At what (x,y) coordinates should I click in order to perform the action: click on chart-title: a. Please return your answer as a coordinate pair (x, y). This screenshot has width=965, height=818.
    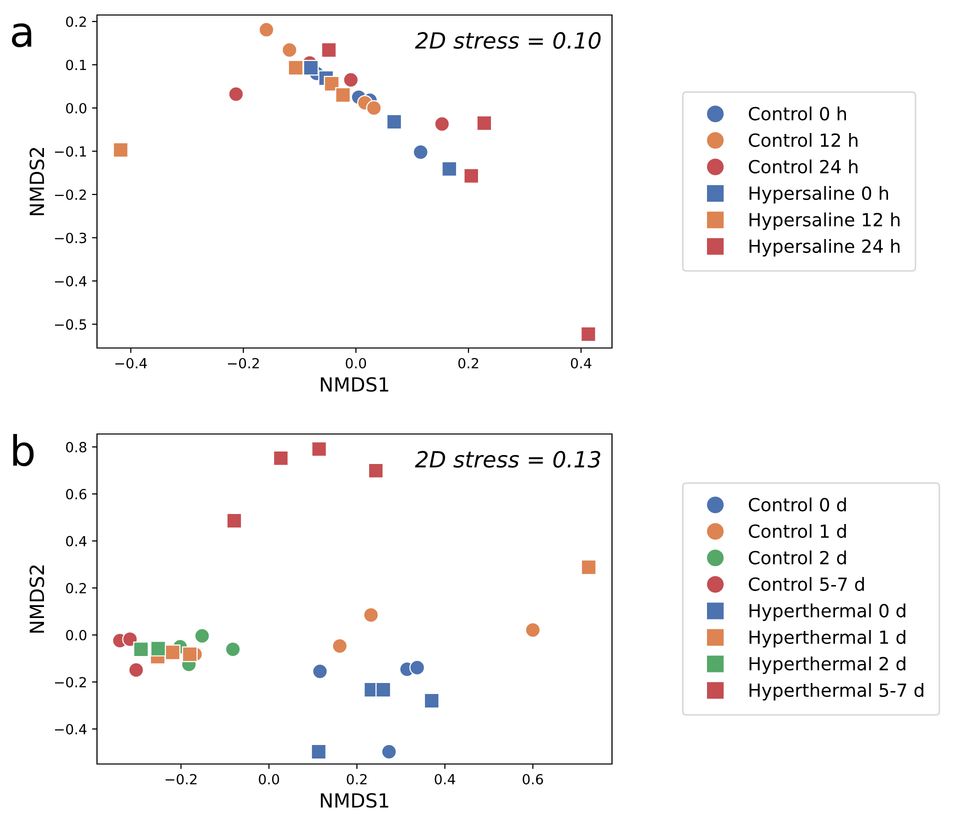
    Looking at the image, I should click on (22, 35).